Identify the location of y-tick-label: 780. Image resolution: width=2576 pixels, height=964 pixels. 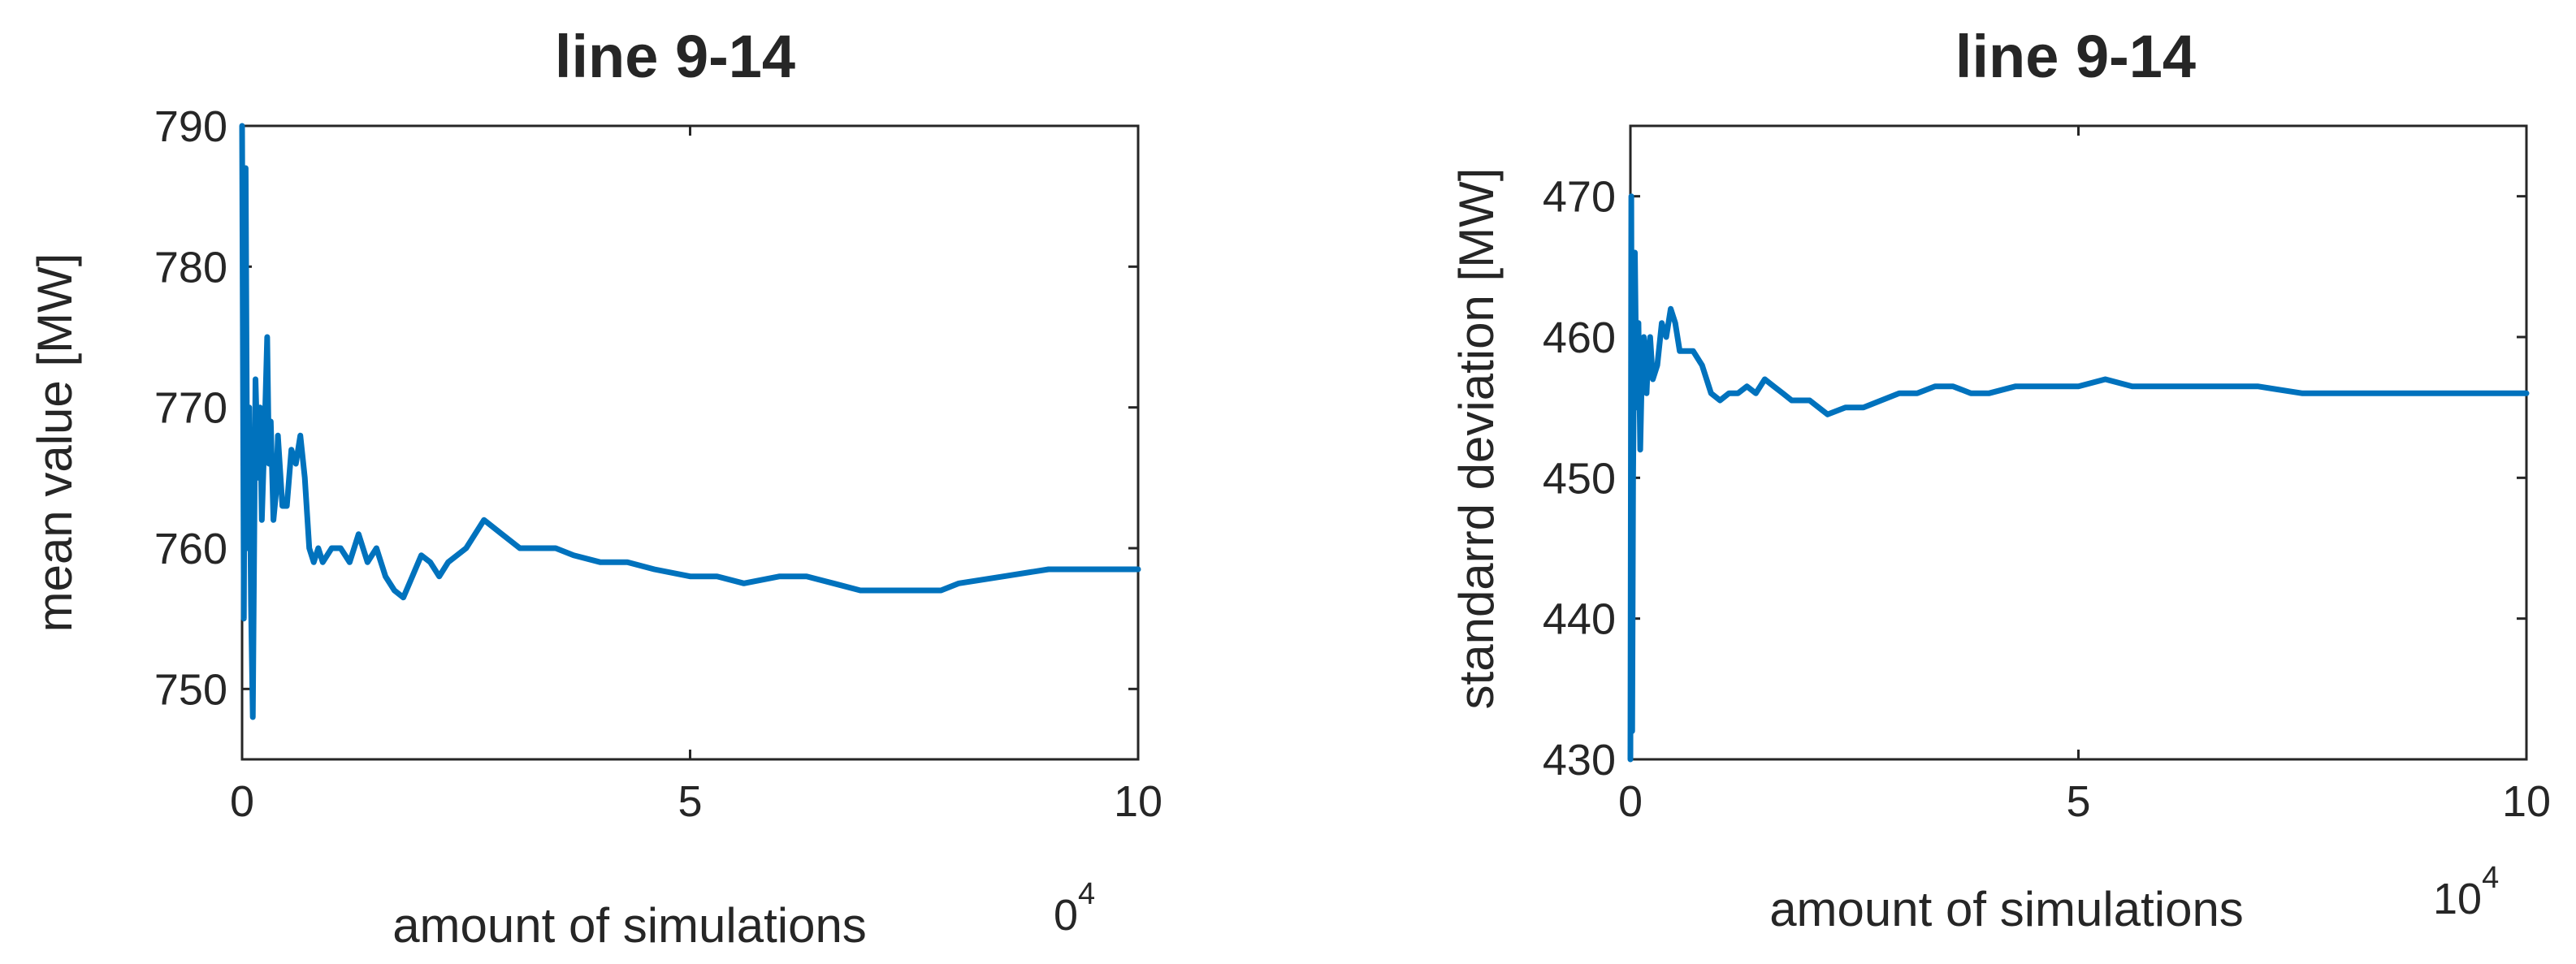
(190, 268).